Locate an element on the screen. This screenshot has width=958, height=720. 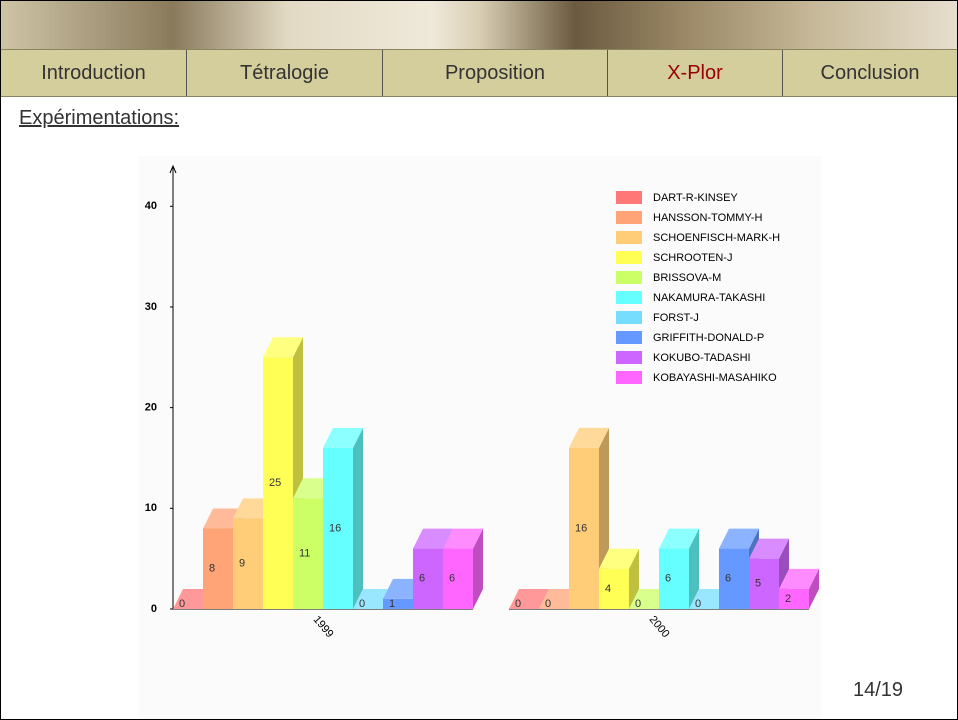
y-tick-label: 10 is located at coordinates (151, 508).